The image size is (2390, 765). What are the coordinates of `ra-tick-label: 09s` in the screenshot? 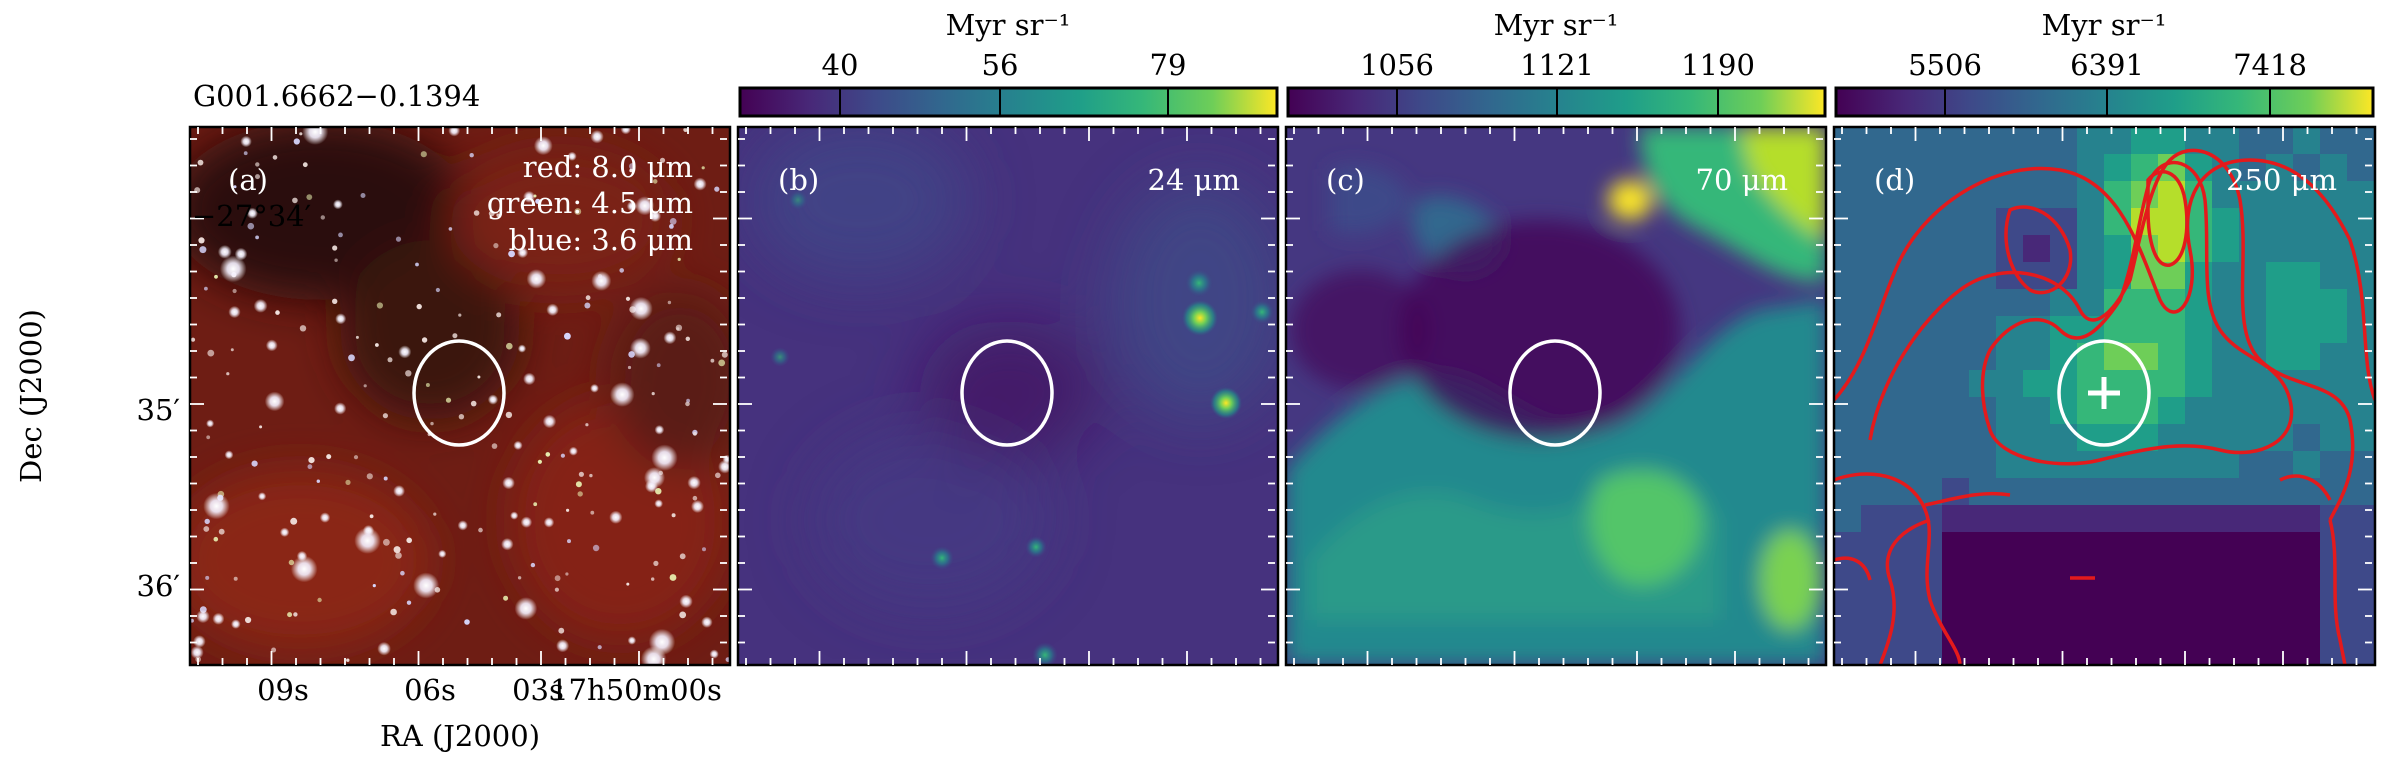 It's located at (283, 690).